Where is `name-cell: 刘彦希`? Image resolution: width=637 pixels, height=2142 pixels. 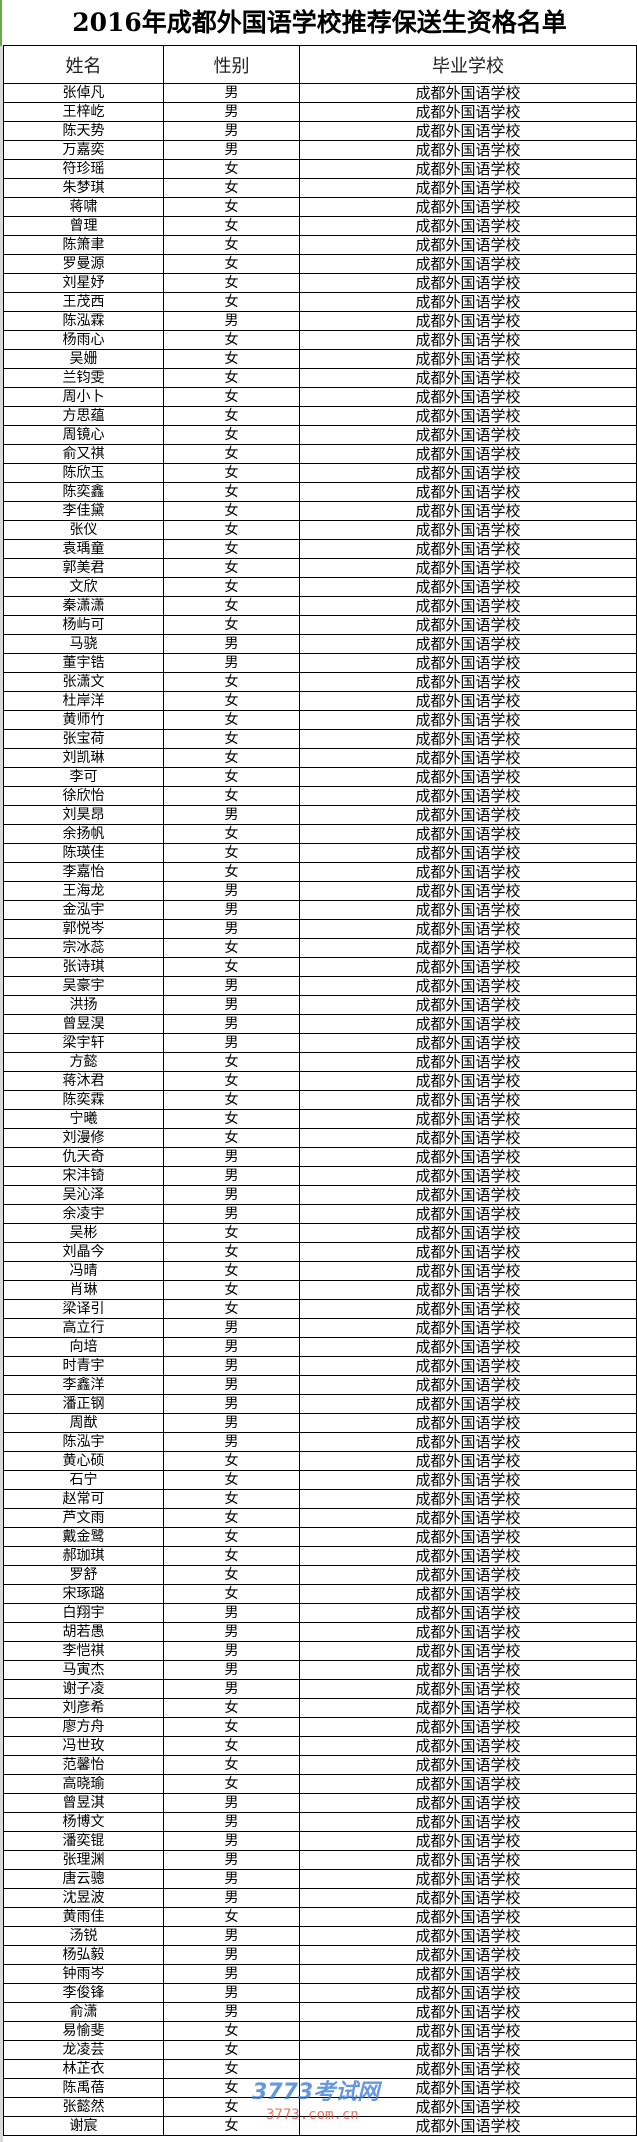 name-cell: 刘彦希 is located at coordinates (83, 1708).